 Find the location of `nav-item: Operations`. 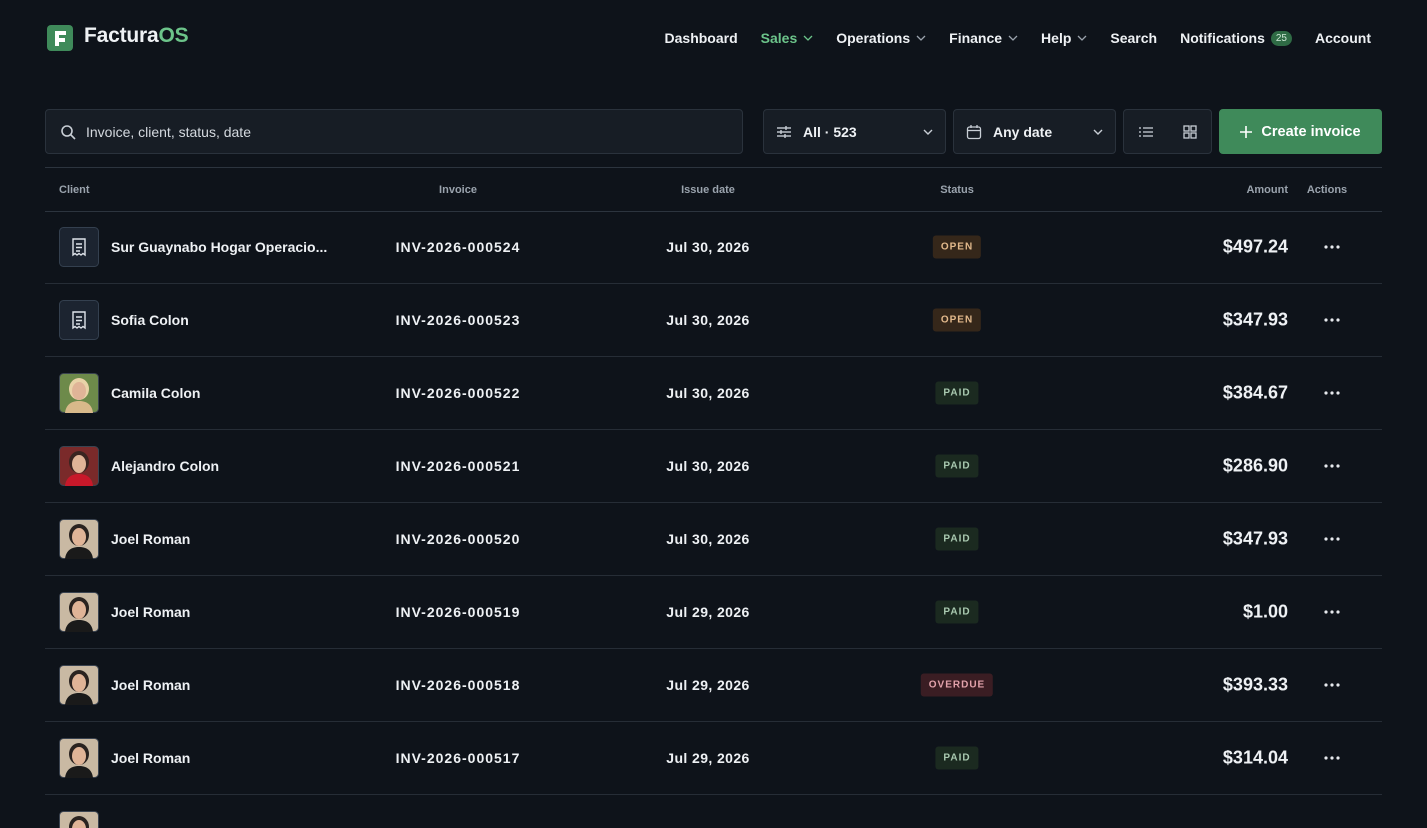

nav-item: Operations is located at coordinates (881, 38).